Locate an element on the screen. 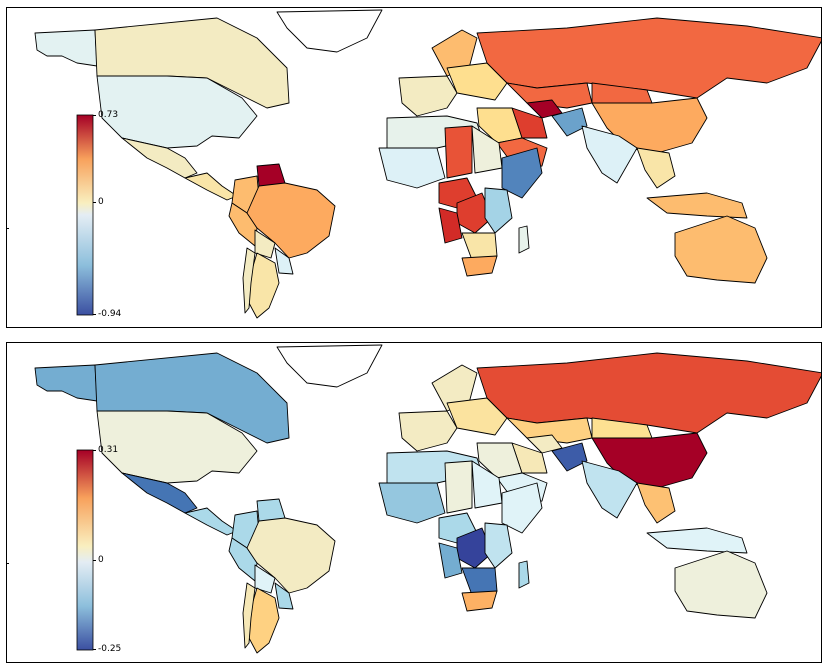 This screenshot has height=671, width=830. colorbar-top-min-label: -0.94 is located at coordinates (110, 314).